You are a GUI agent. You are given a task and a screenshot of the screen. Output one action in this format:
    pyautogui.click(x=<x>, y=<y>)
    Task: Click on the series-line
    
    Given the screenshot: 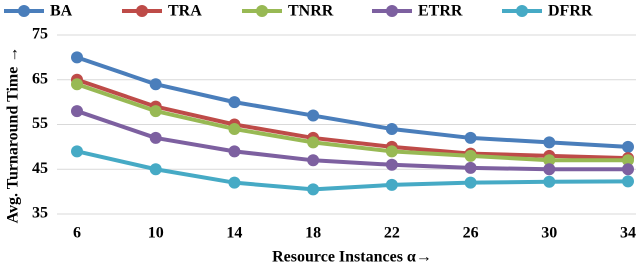 What is the action you would take?
    pyautogui.click(x=352, y=170)
    